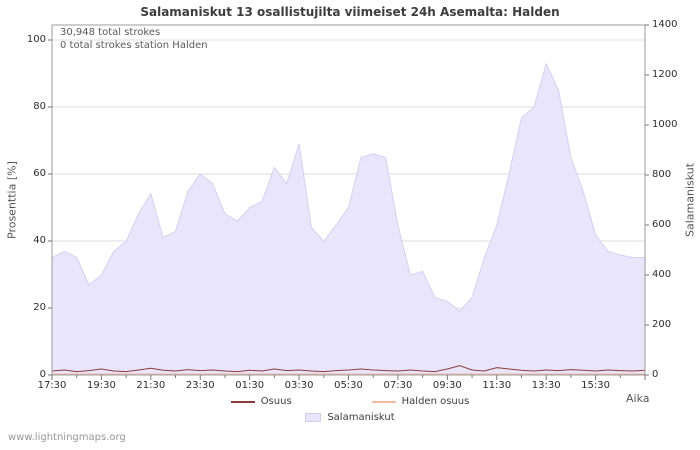 This screenshot has width=700, height=450. What do you see at coordinates (250, 385) in the screenshot?
I see `x-tick-label: 01:30` at bounding box center [250, 385].